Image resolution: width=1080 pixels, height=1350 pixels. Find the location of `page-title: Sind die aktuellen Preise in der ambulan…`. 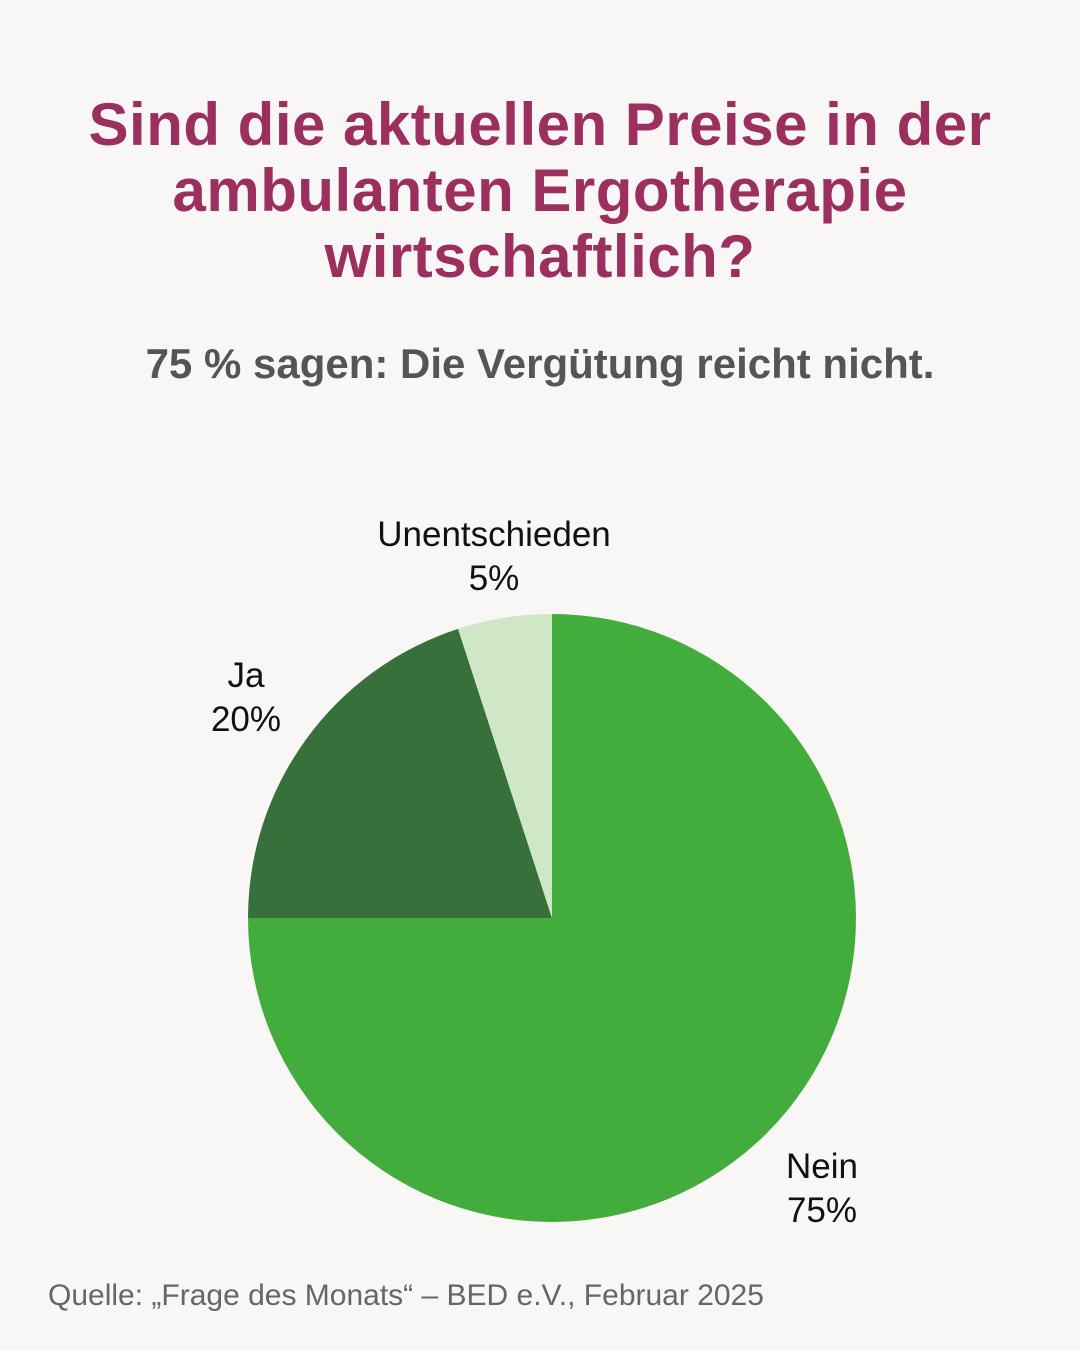

page-title: Sind die aktuellen Preise in der ambulan… is located at coordinates (540, 190).